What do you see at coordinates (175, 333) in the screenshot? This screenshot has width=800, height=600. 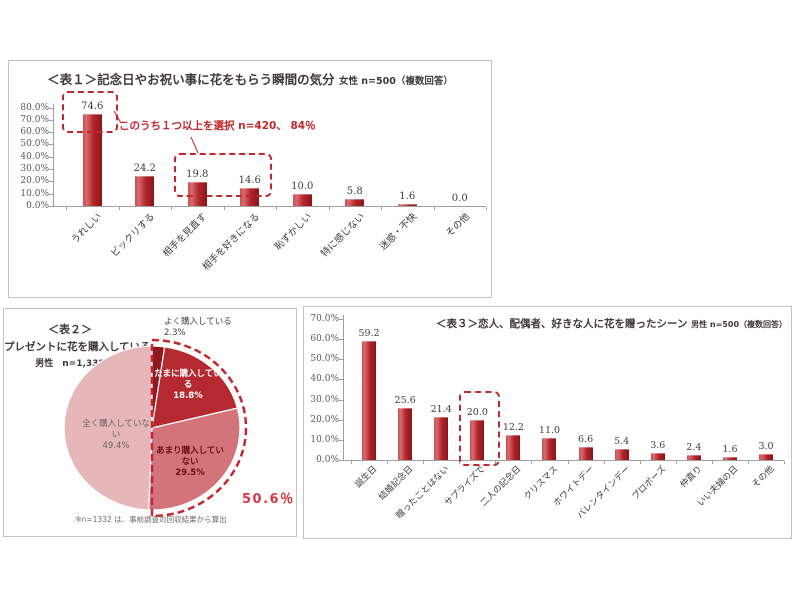 I see `pie-slice-percentage: 2.3%` at bounding box center [175, 333].